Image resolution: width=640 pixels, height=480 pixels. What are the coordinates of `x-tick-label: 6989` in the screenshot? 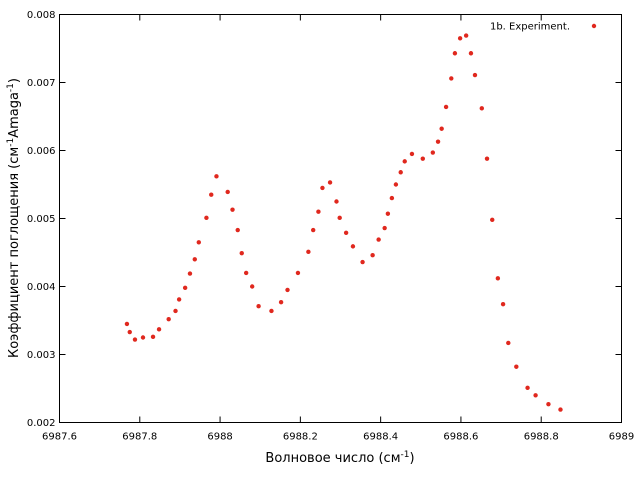 It's located at (621, 437).